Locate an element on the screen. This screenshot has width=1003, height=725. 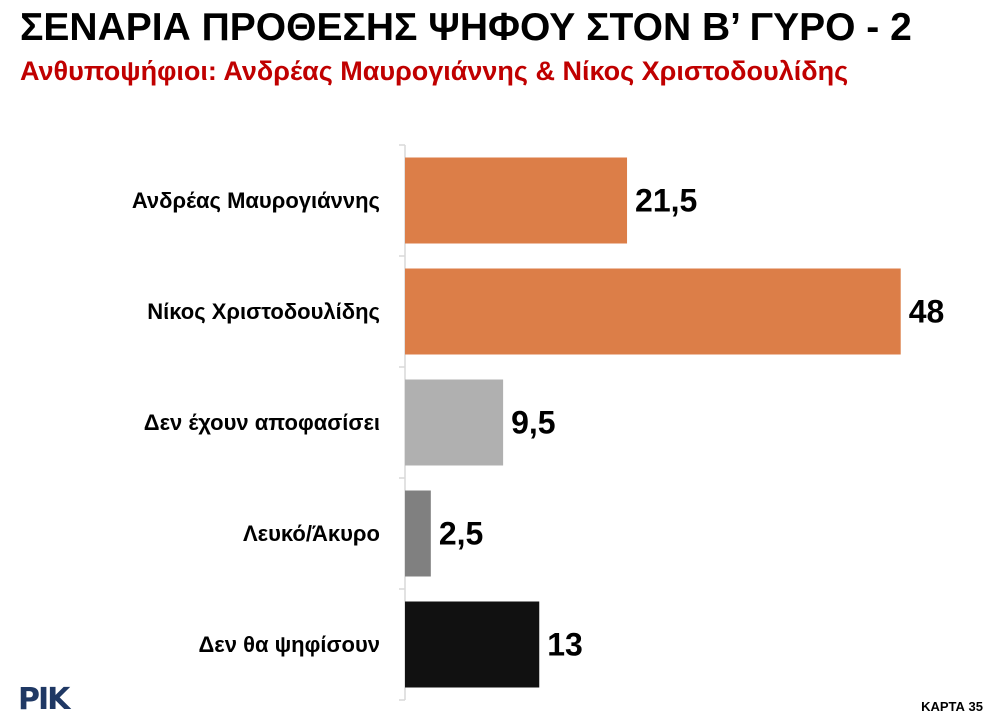
value-label: 9,5 is located at coordinates (533, 423).